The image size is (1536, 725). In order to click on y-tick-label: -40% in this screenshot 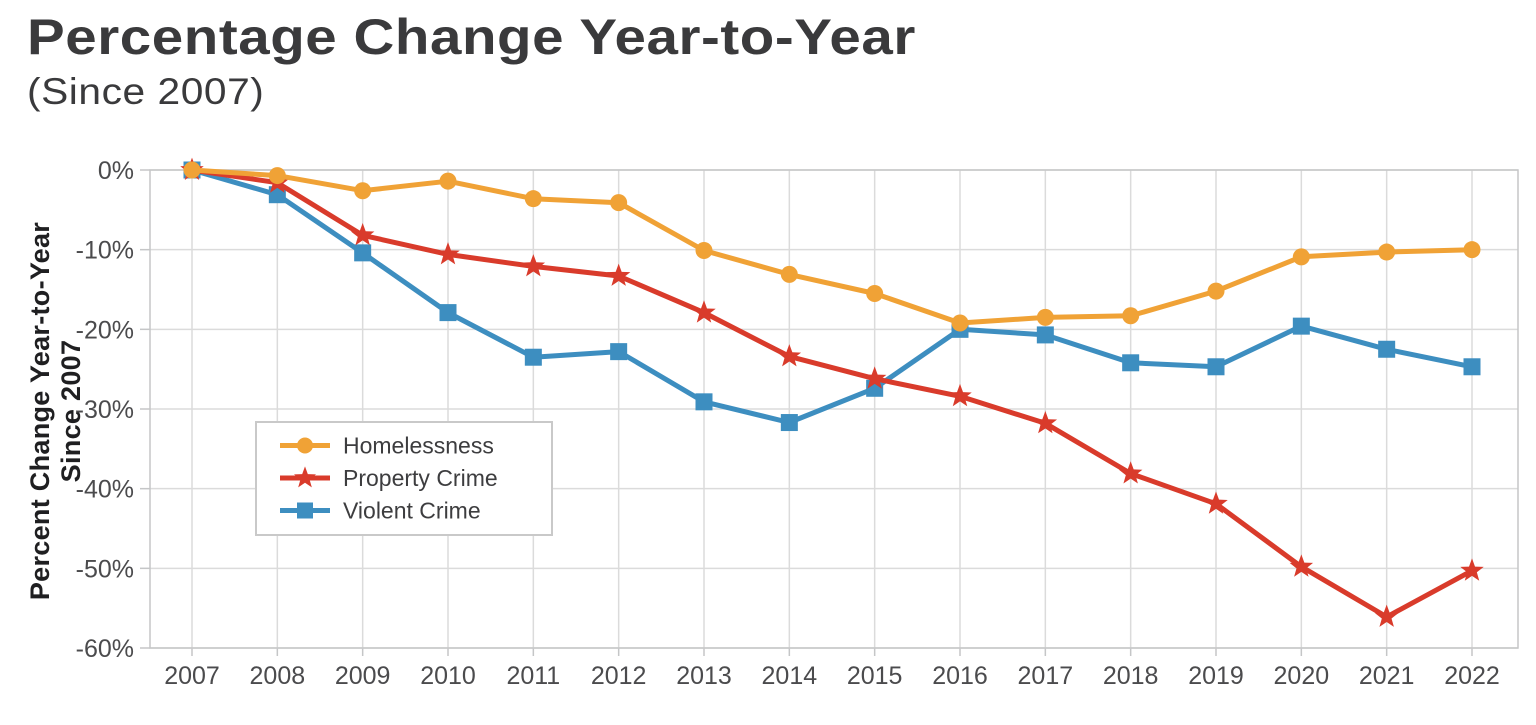, I will do `click(105, 490)`.